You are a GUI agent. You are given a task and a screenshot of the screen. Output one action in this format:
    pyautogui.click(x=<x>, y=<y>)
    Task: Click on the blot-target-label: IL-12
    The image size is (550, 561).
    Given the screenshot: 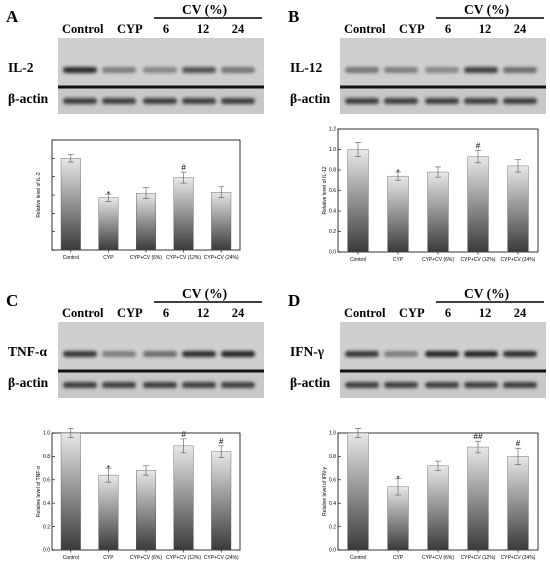 What is the action you would take?
    pyautogui.click(x=306, y=67)
    